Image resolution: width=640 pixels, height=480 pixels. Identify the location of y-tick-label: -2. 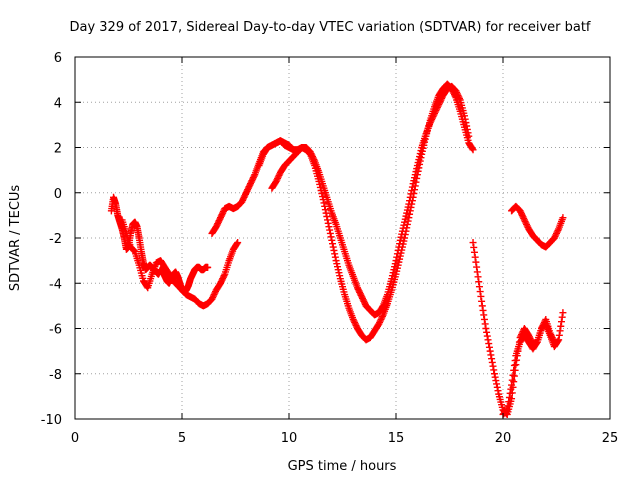
(55, 239).